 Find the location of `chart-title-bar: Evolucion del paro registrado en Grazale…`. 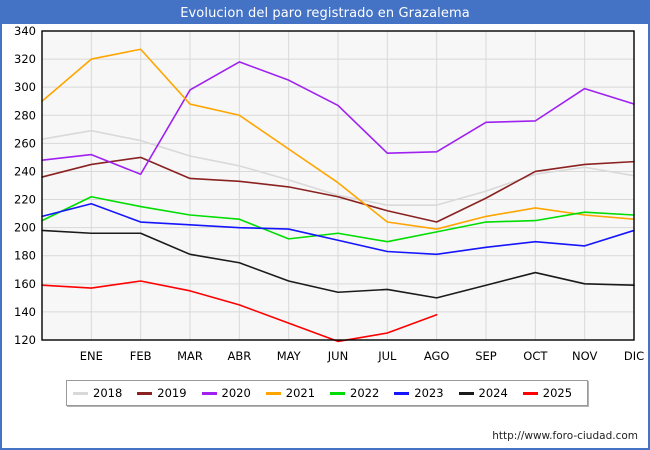

chart-title-bar: Evolucion del paro registrado en Grazale… is located at coordinates (325, 13).